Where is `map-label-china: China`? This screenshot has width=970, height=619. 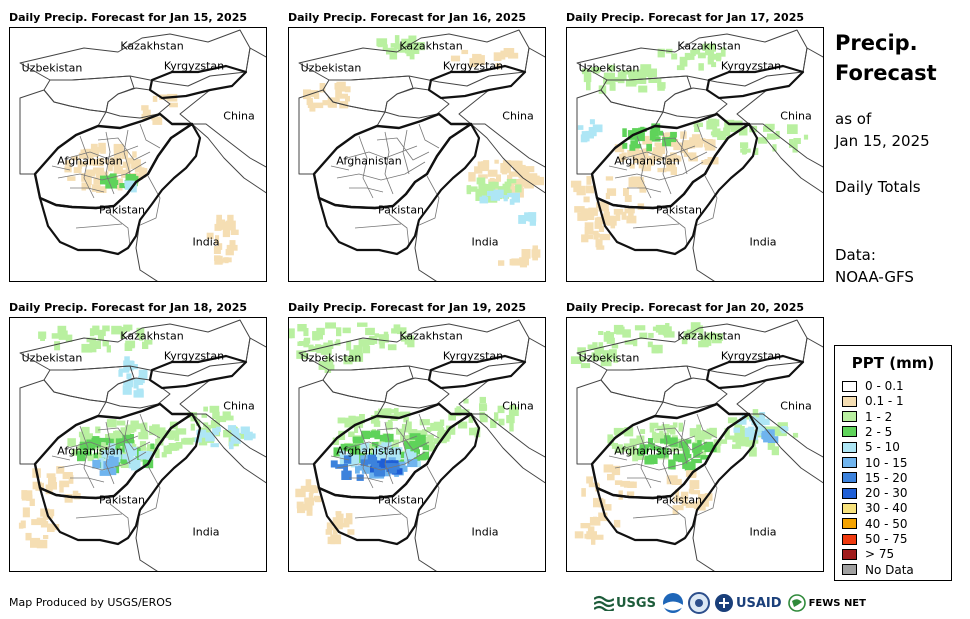 map-label-china: China is located at coordinates (239, 406).